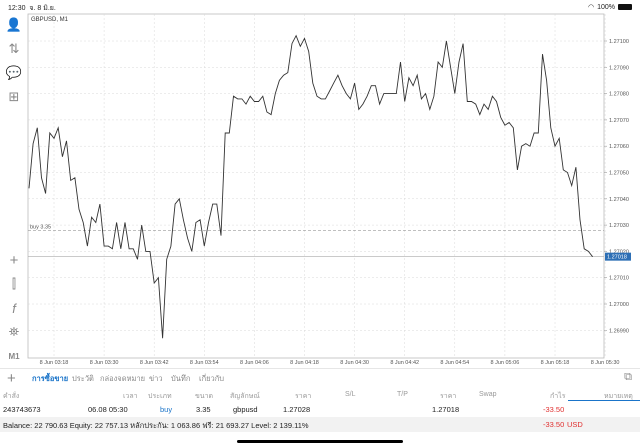  I want to click on x-tick-label: 8 Jun 03:30, so click(104, 363).